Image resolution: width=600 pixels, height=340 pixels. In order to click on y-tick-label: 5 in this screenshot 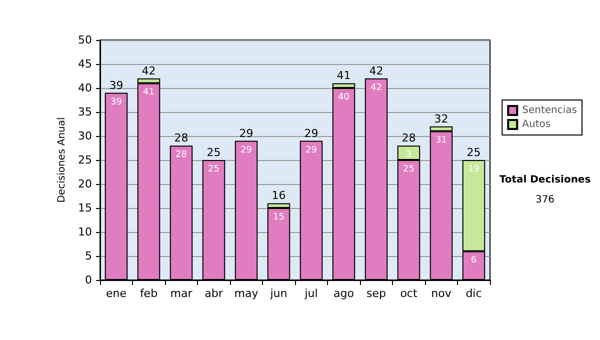, I will do `click(88, 256)`.